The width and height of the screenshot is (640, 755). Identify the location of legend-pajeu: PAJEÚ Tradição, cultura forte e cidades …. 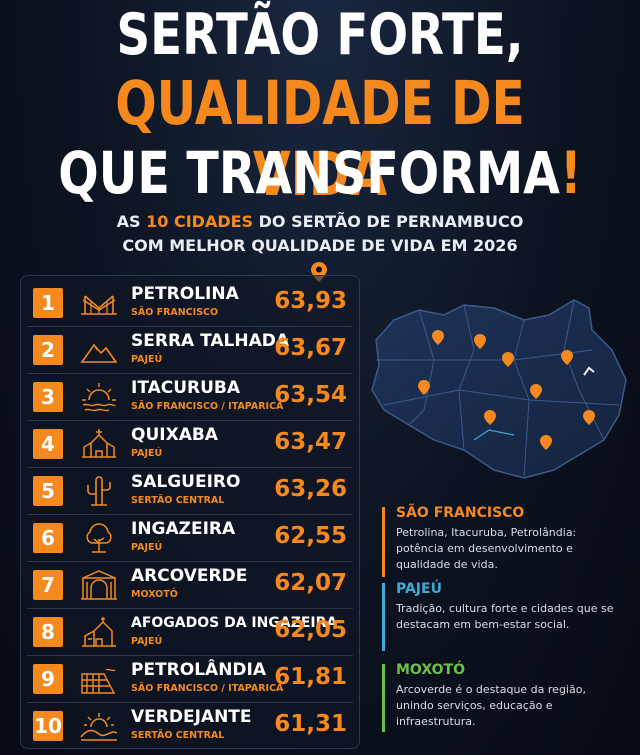
(507, 616).